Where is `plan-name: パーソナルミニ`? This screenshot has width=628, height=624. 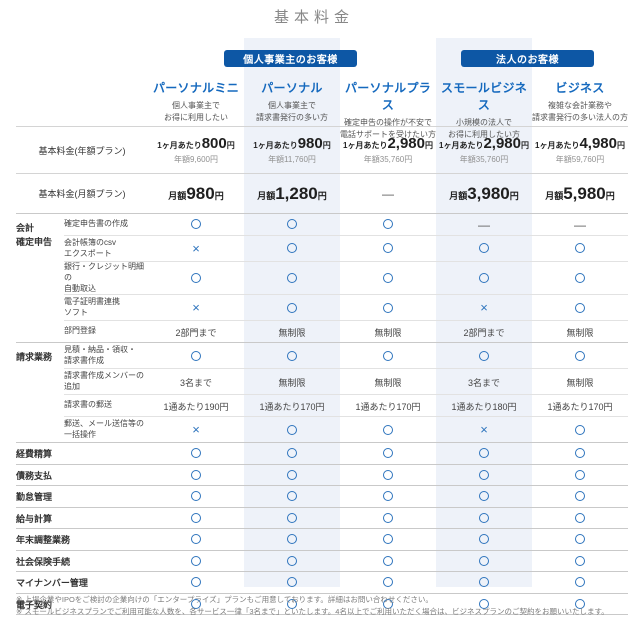 plan-name: パーソナルミニ is located at coordinates (196, 88).